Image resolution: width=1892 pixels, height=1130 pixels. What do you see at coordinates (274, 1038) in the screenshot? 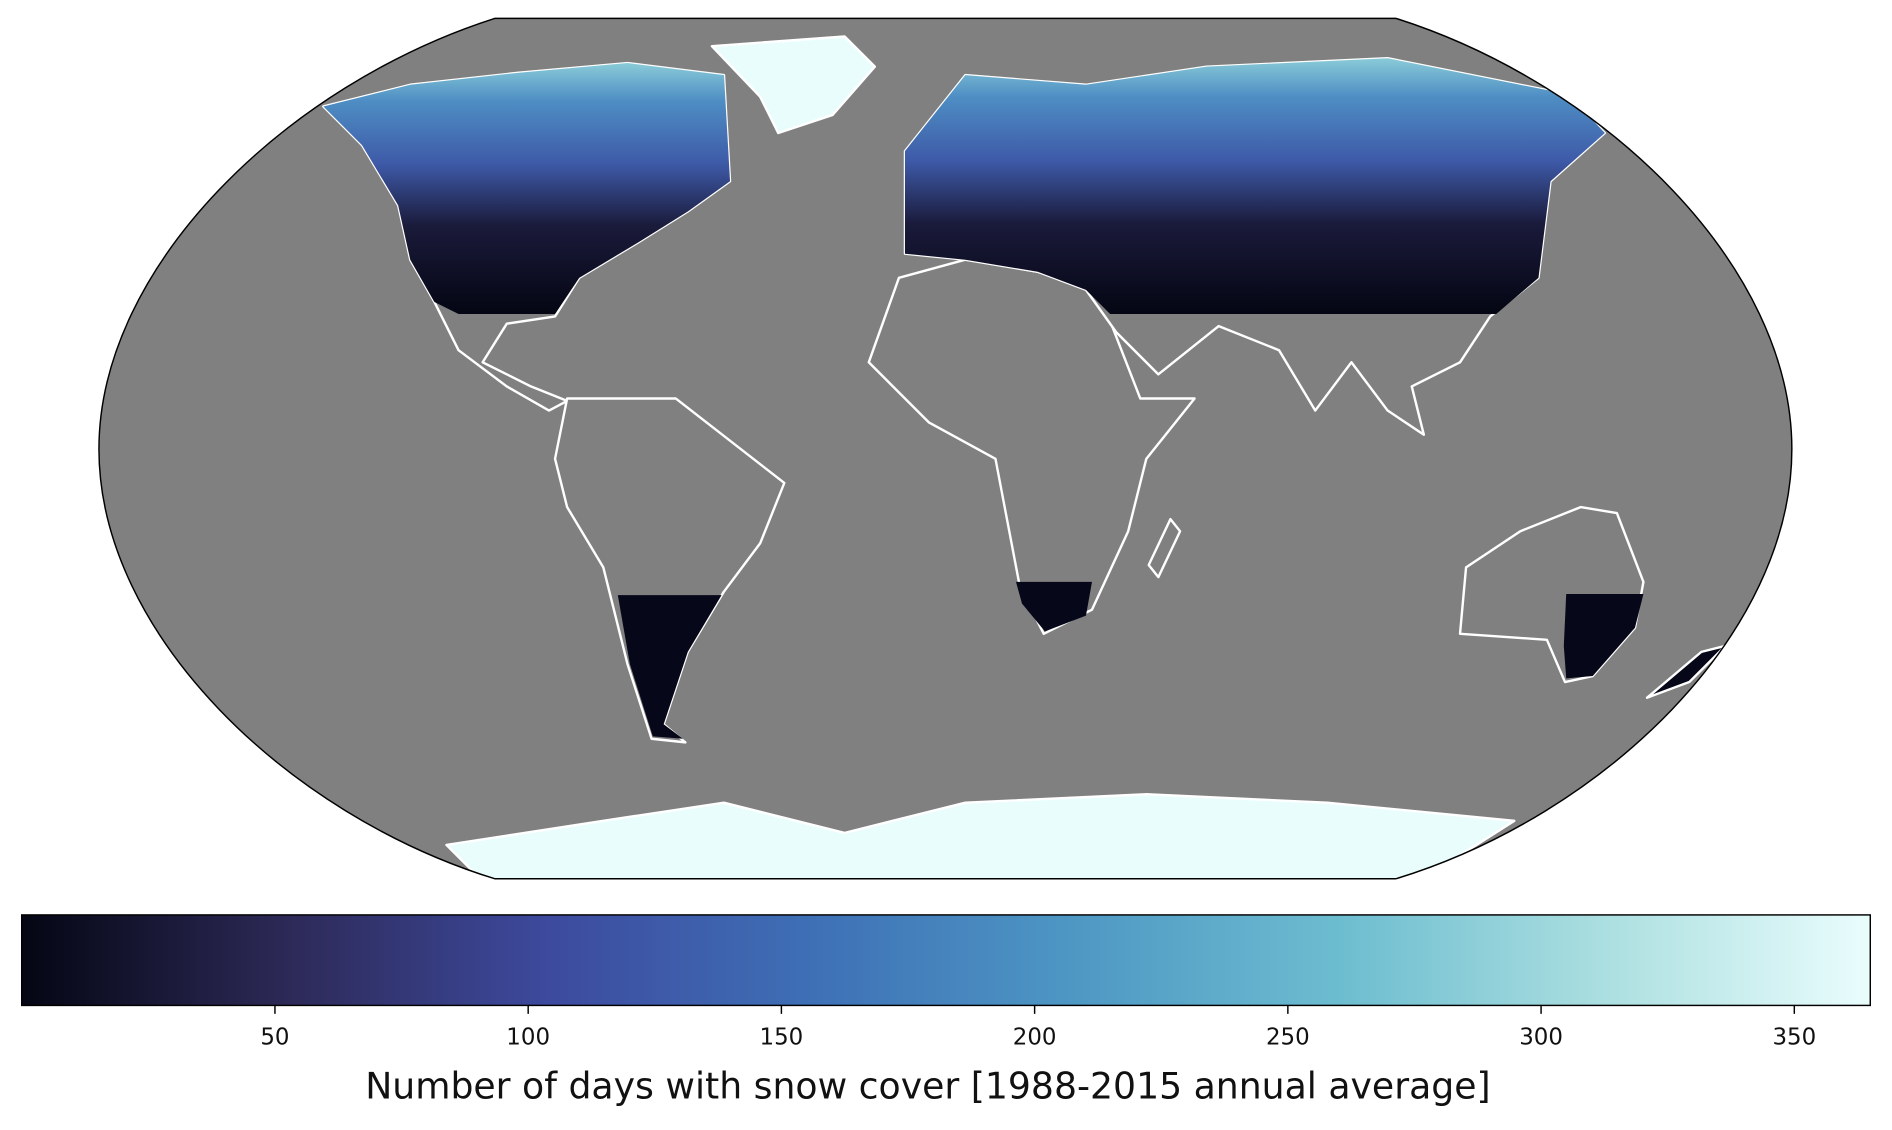
I see `colorbar-tick-label: 50` at bounding box center [274, 1038].